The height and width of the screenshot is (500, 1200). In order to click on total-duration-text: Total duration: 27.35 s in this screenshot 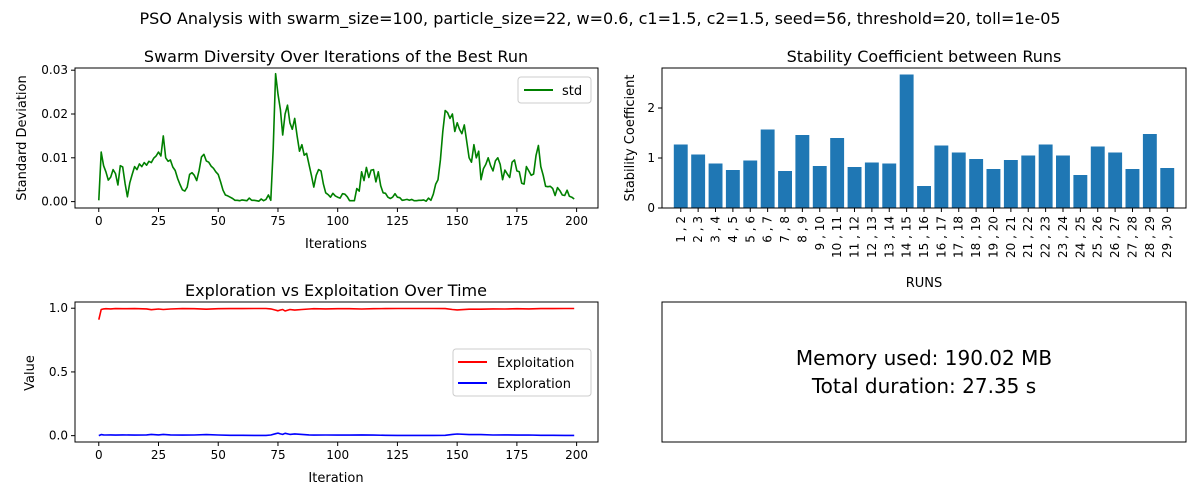, I will do `click(923, 386)`.